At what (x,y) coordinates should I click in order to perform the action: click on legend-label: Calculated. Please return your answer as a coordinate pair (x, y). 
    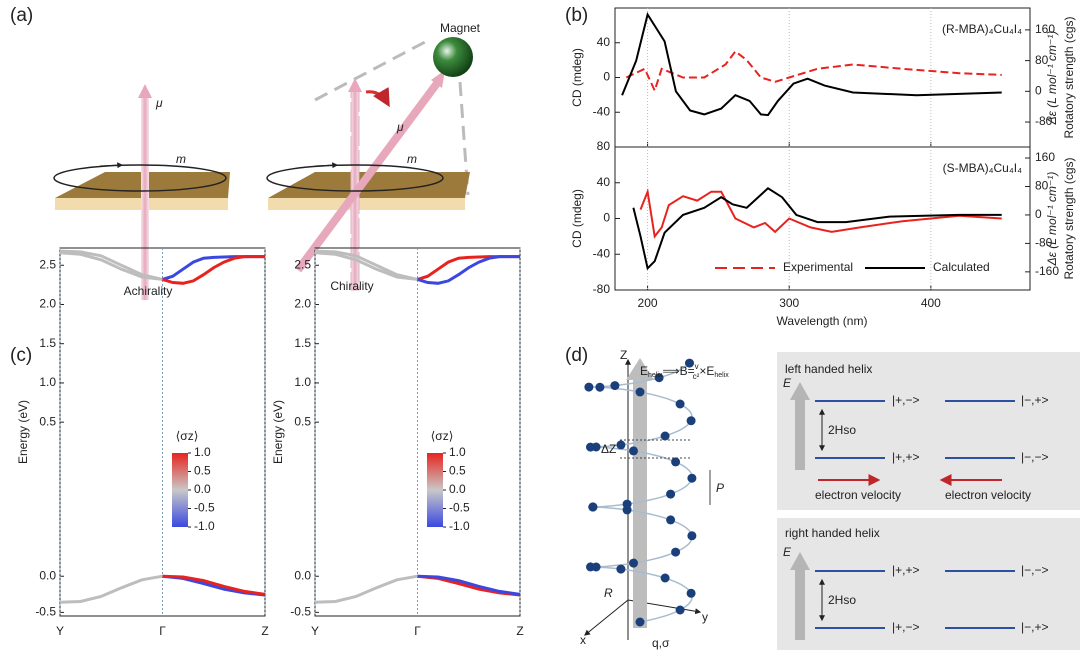
    Looking at the image, I should click on (961, 267).